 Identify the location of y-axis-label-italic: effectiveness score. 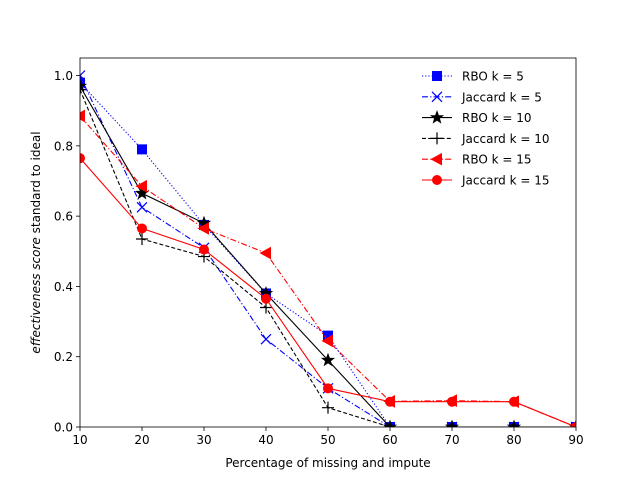
(36, 295).